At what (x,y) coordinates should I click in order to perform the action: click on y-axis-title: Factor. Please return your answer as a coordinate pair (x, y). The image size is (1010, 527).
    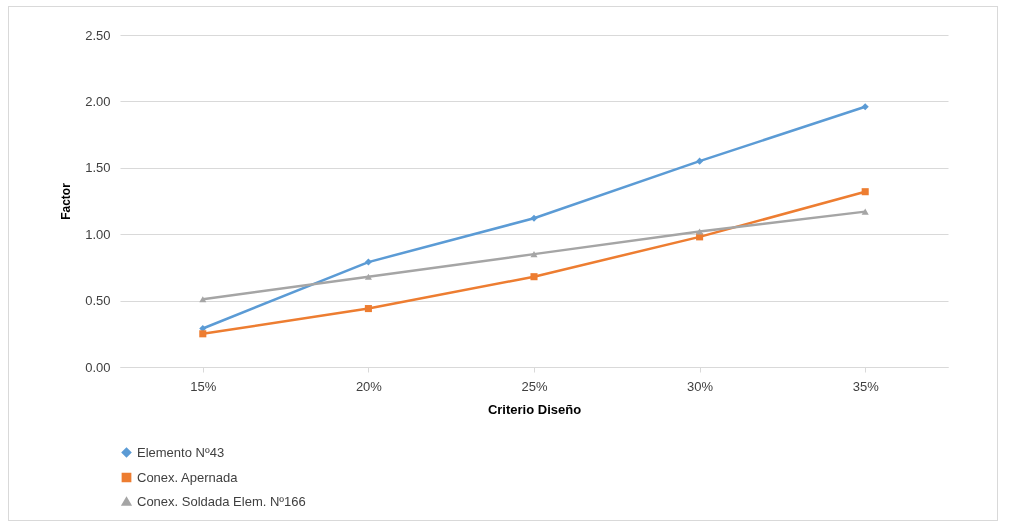
    Looking at the image, I should click on (66, 201).